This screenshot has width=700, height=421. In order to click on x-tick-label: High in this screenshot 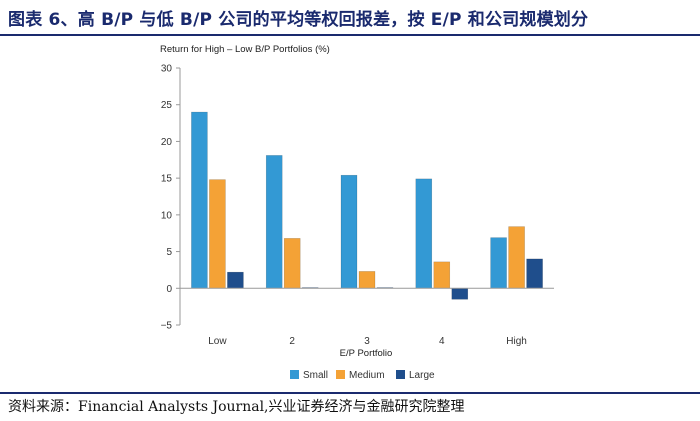, I will do `click(516, 341)`.